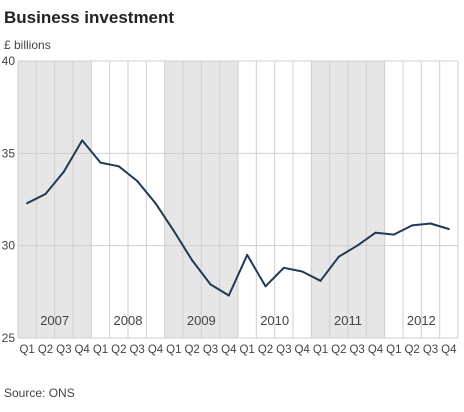 This screenshot has height=412, width=464. What do you see at coordinates (9, 199) in the screenshot?
I see `y-tick-labels: 25 30 35 40` at bounding box center [9, 199].